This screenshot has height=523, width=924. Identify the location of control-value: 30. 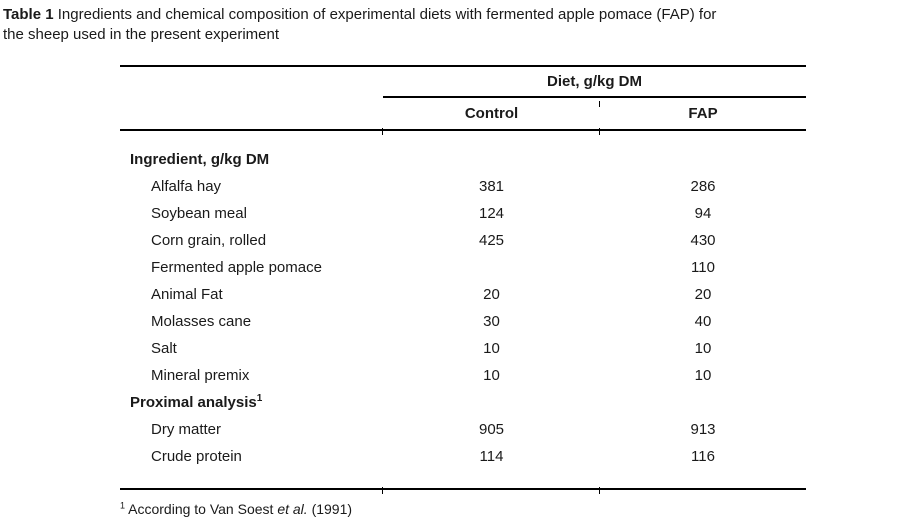
(491, 321).